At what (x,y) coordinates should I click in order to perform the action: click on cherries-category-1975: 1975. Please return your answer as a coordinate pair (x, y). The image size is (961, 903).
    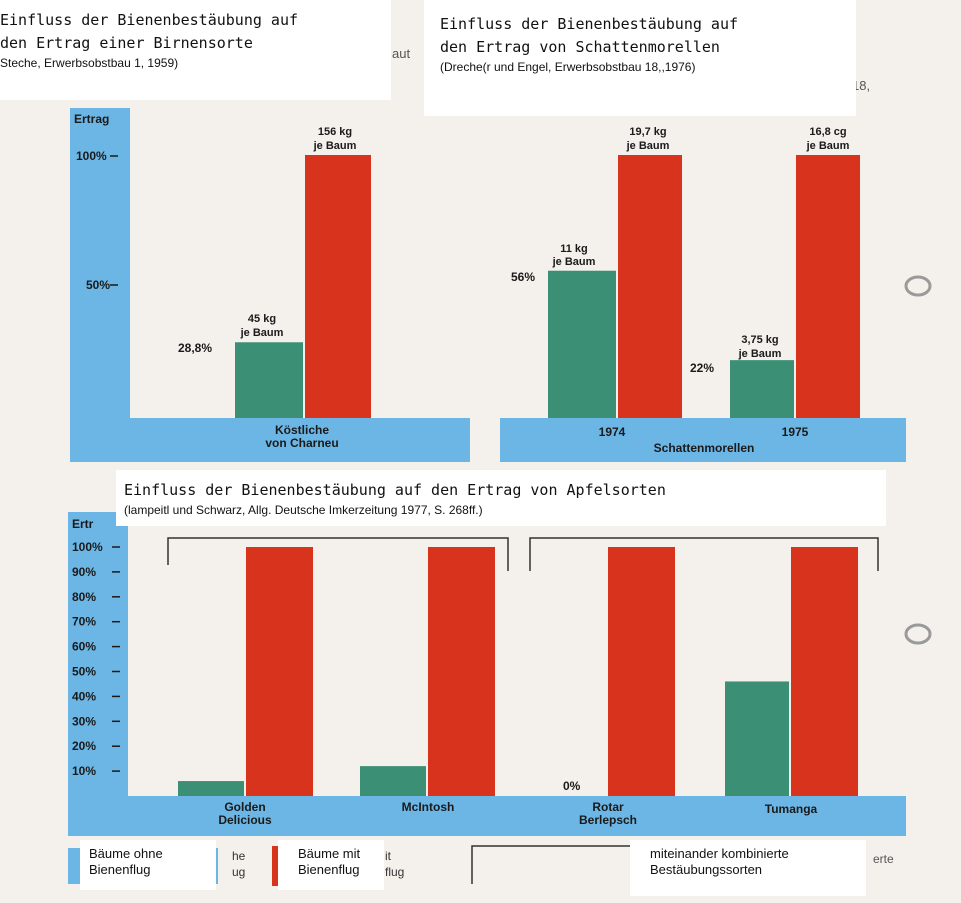
    Looking at the image, I should click on (795, 432).